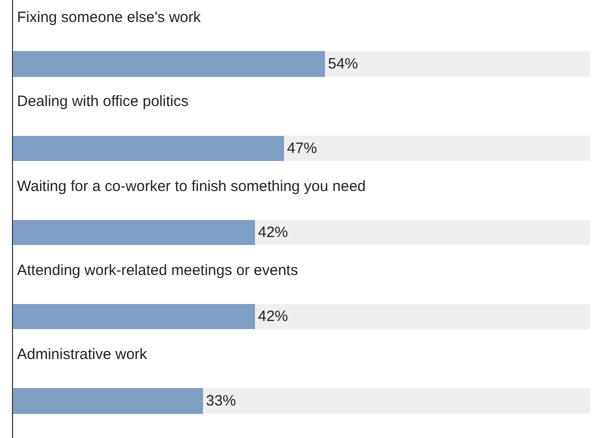 This screenshot has width=606, height=438. Describe the element at coordinates (221, 401) in the screenshot. I see `data-label: 33%` at that location.